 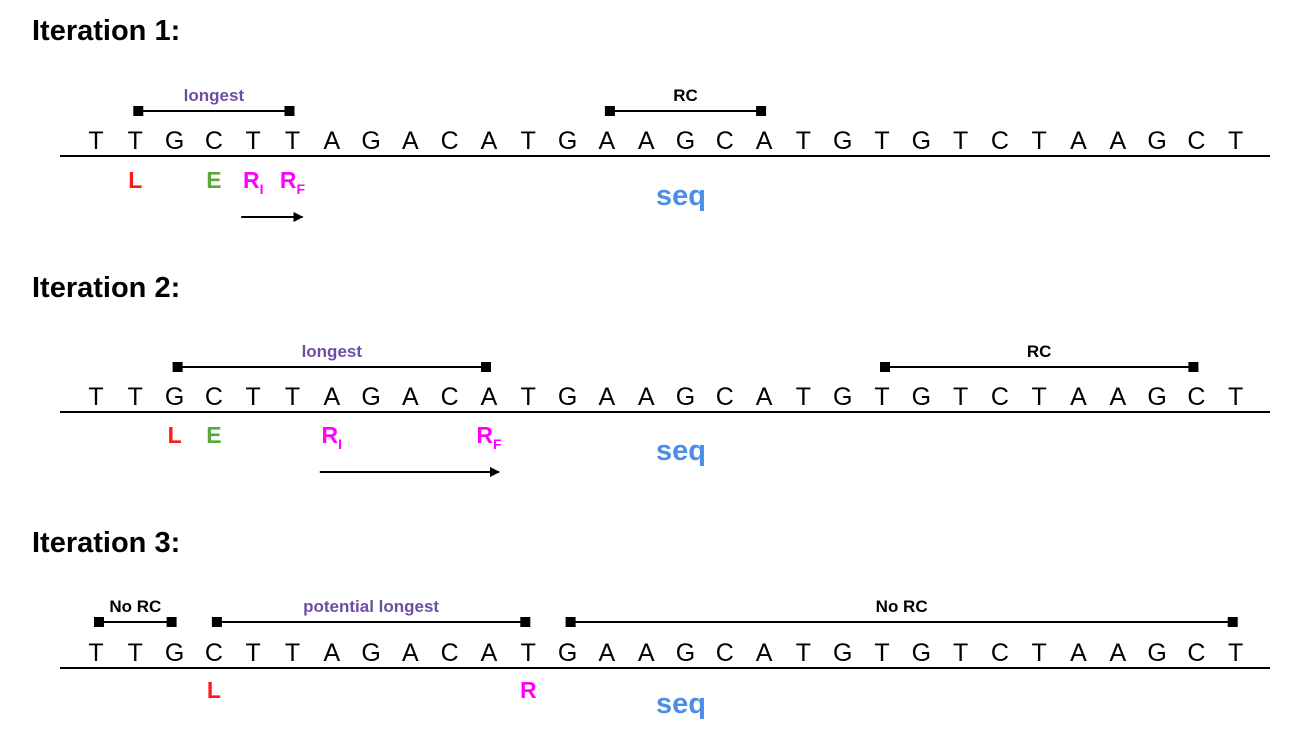 I want to click on pointer-marker-subscript: I, so click(x=262, y=189).